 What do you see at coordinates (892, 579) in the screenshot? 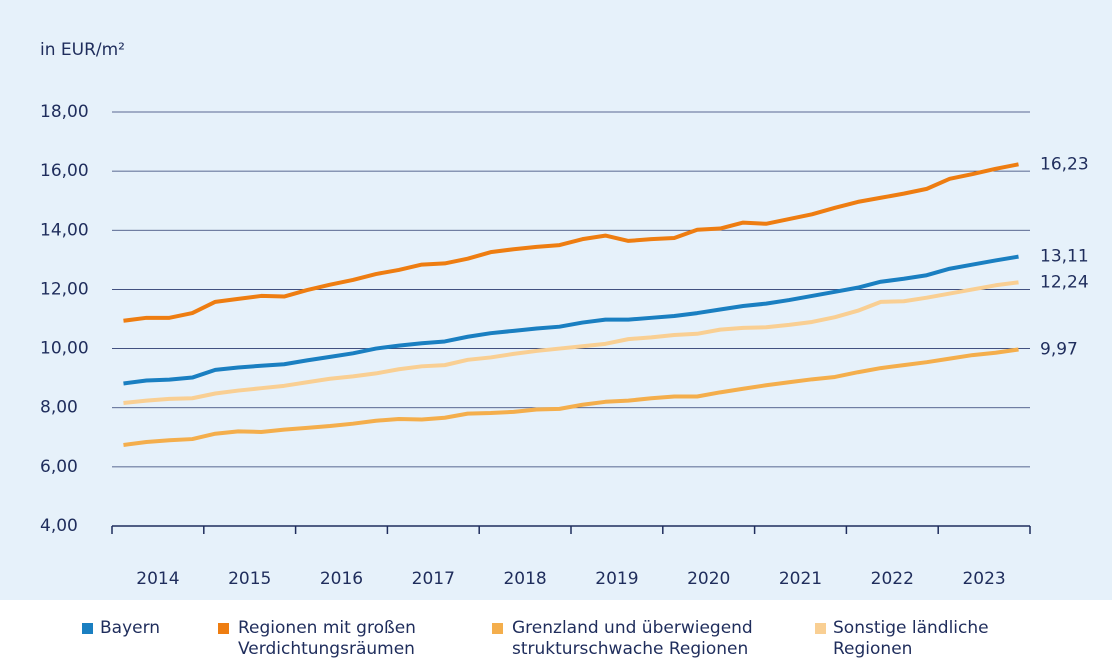
I see `x-tick-label: 2022` at bounding box center [892, 579].